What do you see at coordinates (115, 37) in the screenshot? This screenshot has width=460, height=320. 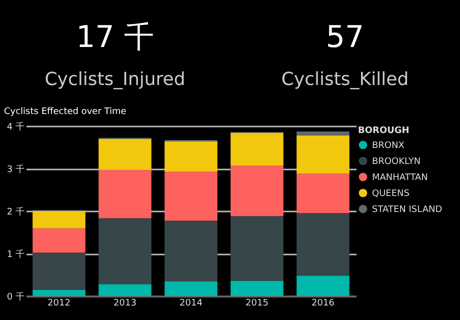 I see `text: 17 千` at bounding box center [115, 37].